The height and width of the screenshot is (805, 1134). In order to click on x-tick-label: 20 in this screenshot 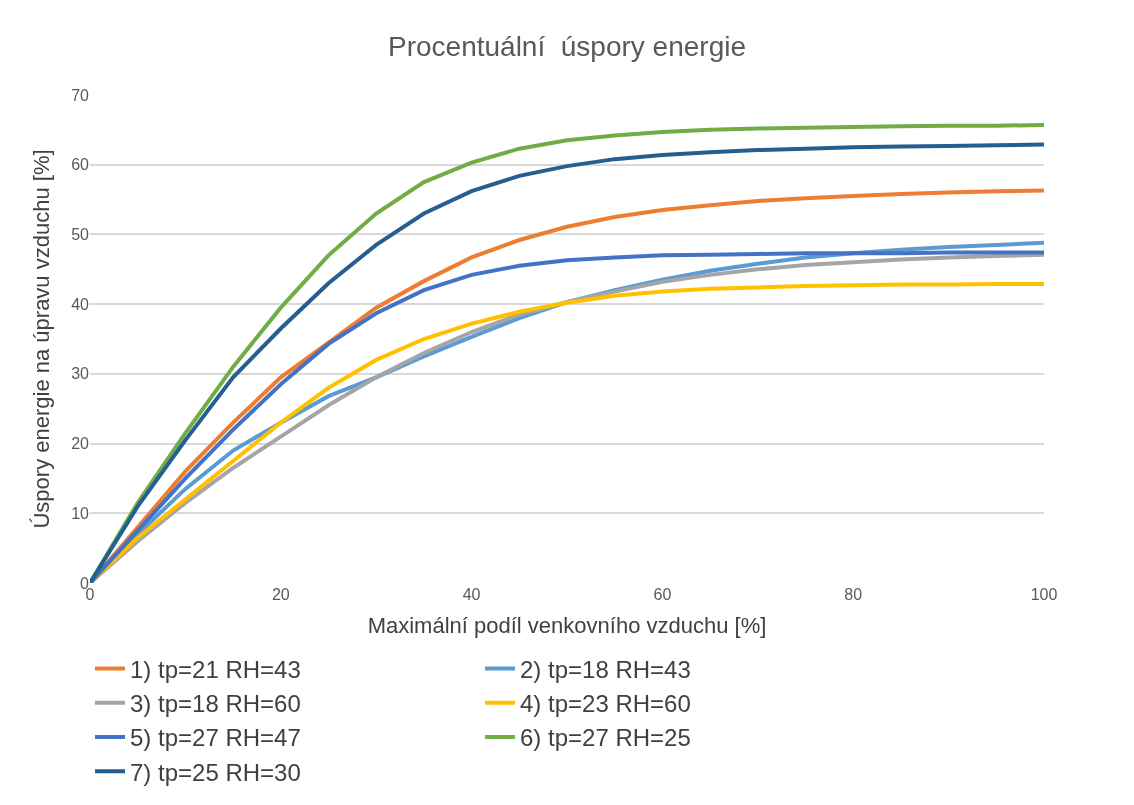, I will do `click(280, 594)`.